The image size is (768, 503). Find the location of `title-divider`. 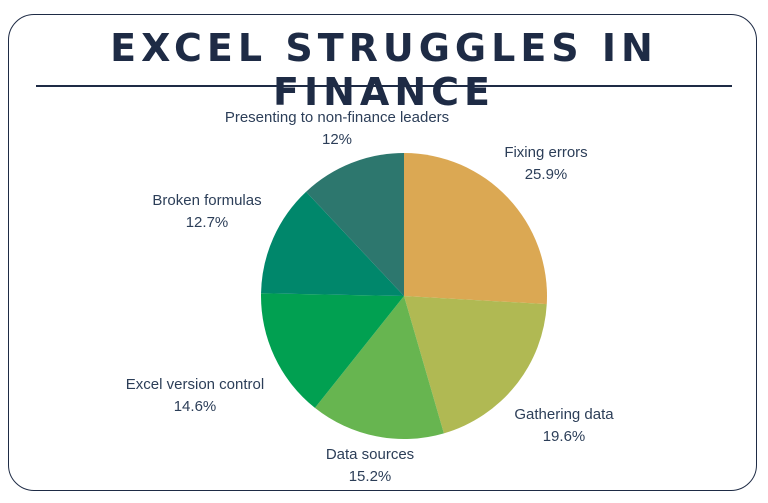

title-divider is located at coordinates (384, 86).